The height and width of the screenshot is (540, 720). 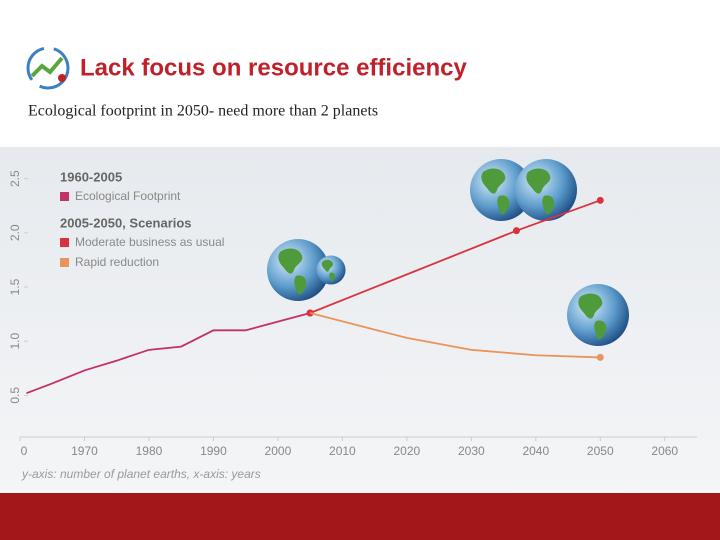 What do you see at coordinates (84, 451) in the screenshot?
I see `x-tick-label: 1970` at bounding box center [84, 451].